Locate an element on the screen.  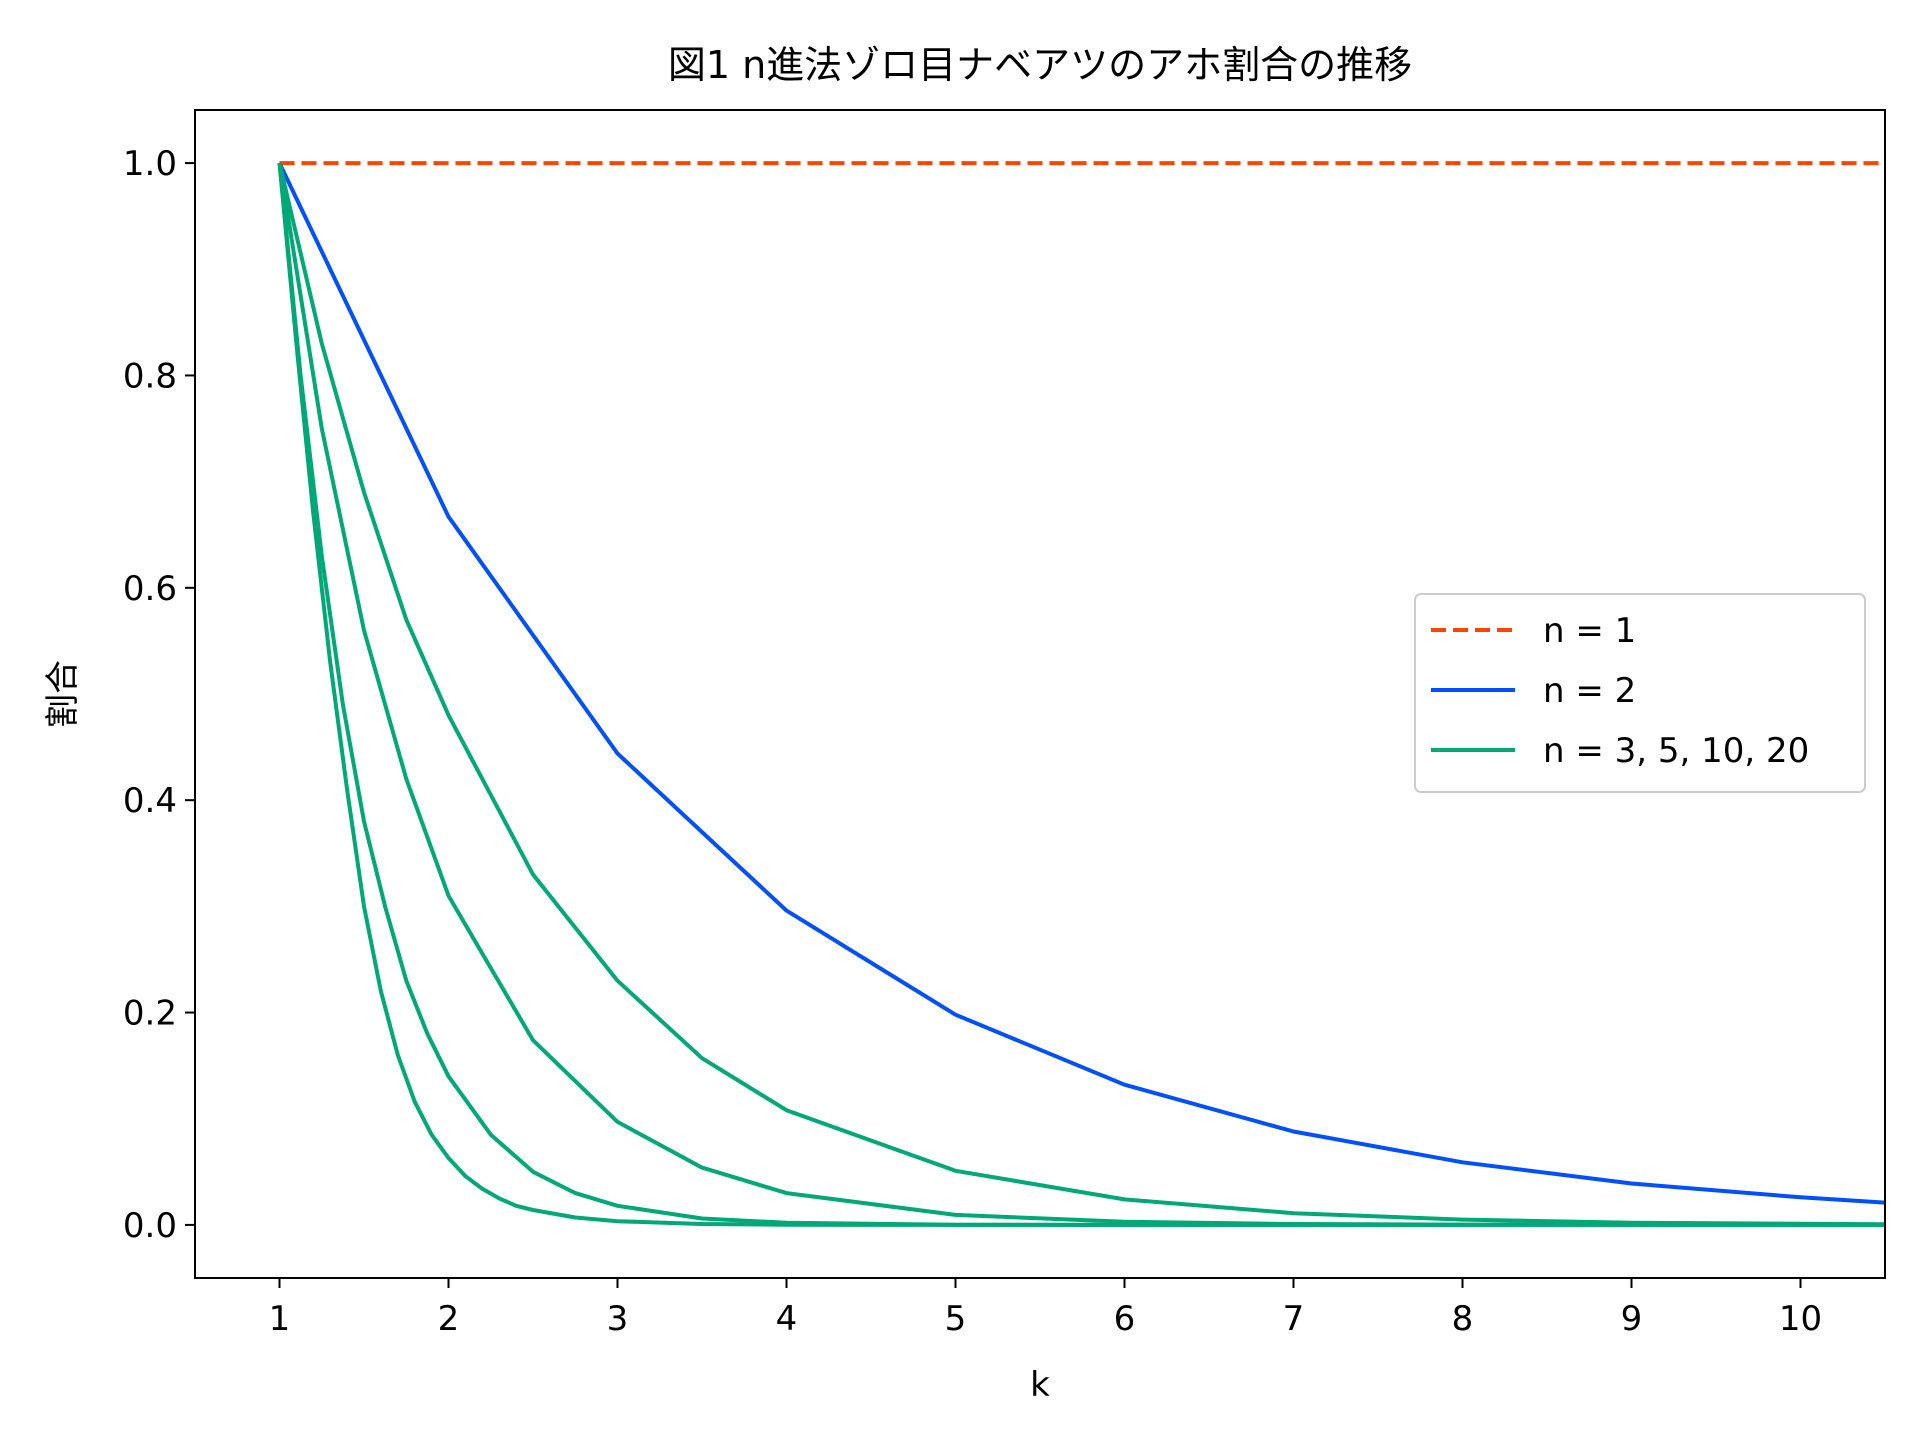
y-tick-label: 0.8 is located at coordinates (150, 376).